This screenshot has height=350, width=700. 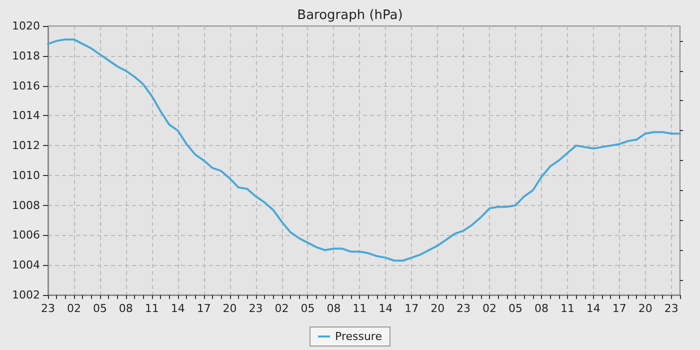 What do you see at coordinates (26, 55) in the screenshot?
I see `y-tick-label: 1018` at bounding box center [26, 55].